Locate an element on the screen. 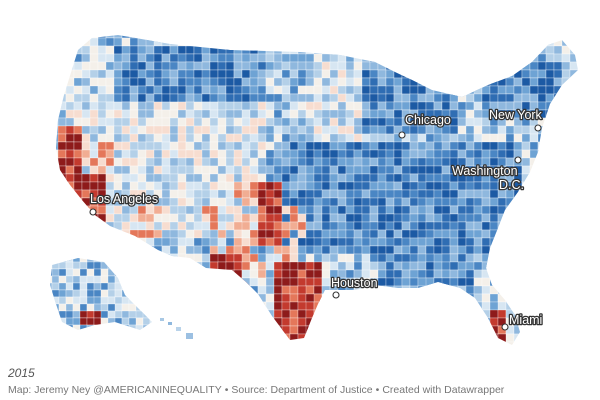 The height and width of the screenshot is (400, 600). city-label-washington-line1: Washington is located at coordinates (485, 171).